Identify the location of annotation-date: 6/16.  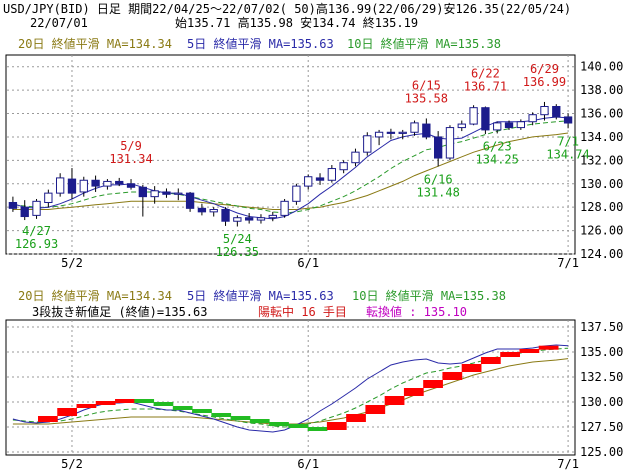
(438, 179).